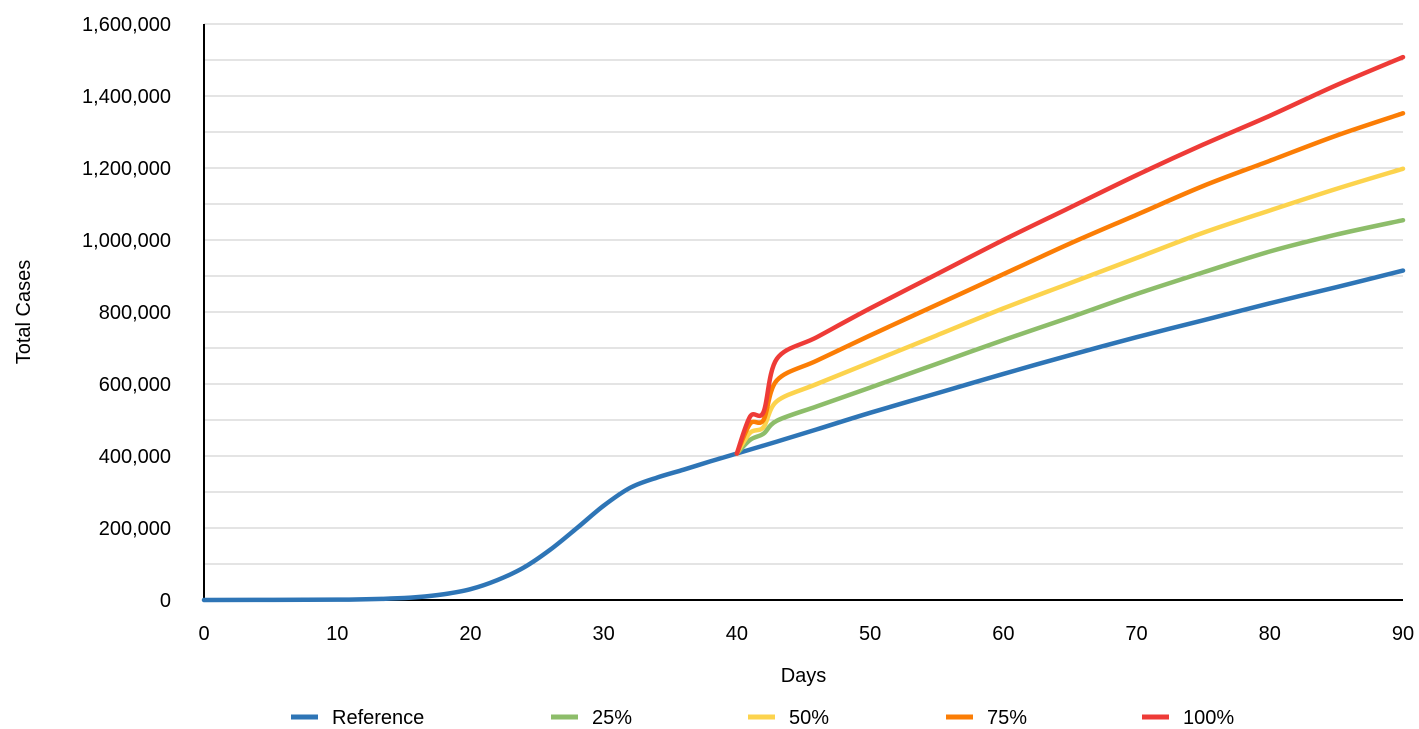  Describe the element at coordinates (165, 601) in the screenshot. I see `y-tick-label: 0` at that location.